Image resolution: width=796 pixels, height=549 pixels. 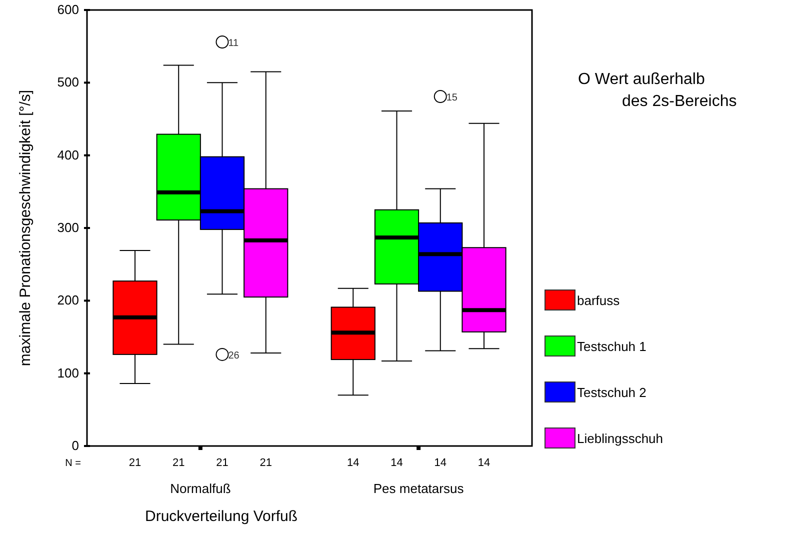 What do you see at coordinates (452, 98) in the screenshot?
I see `annotation: 15` at bounding box center [452, 98].